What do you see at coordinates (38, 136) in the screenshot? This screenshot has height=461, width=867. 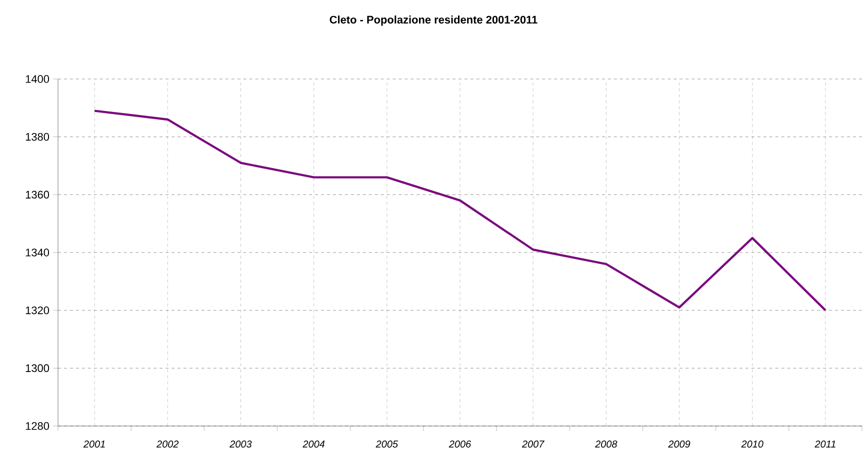 I see `y-tick-label: 1380` at bounding box center [38, 136].